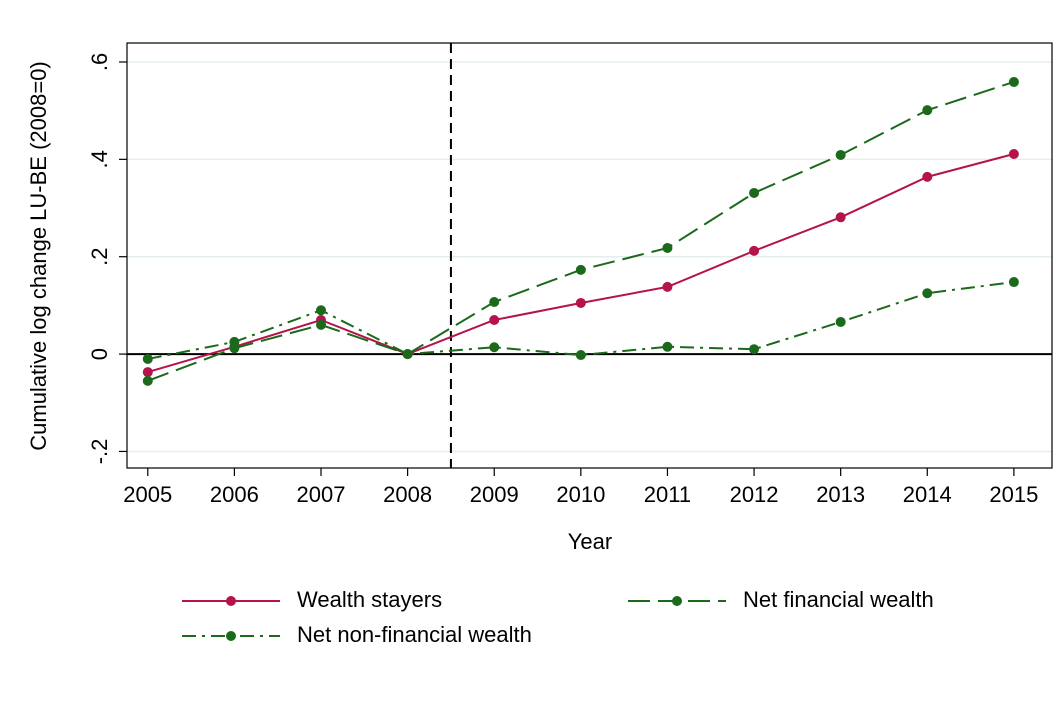 This screenshot has width=1054, height=702. What do you see at coordinates (99, 257) in the screenshot?
I see `y-tick-label: .2` at bounding box center [99, 257].